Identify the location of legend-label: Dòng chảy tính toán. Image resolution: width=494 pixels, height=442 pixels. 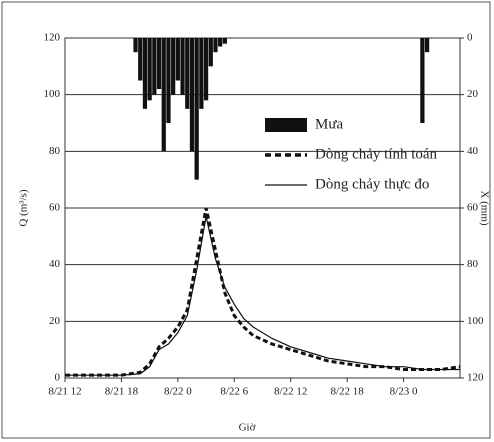
(376, 154).